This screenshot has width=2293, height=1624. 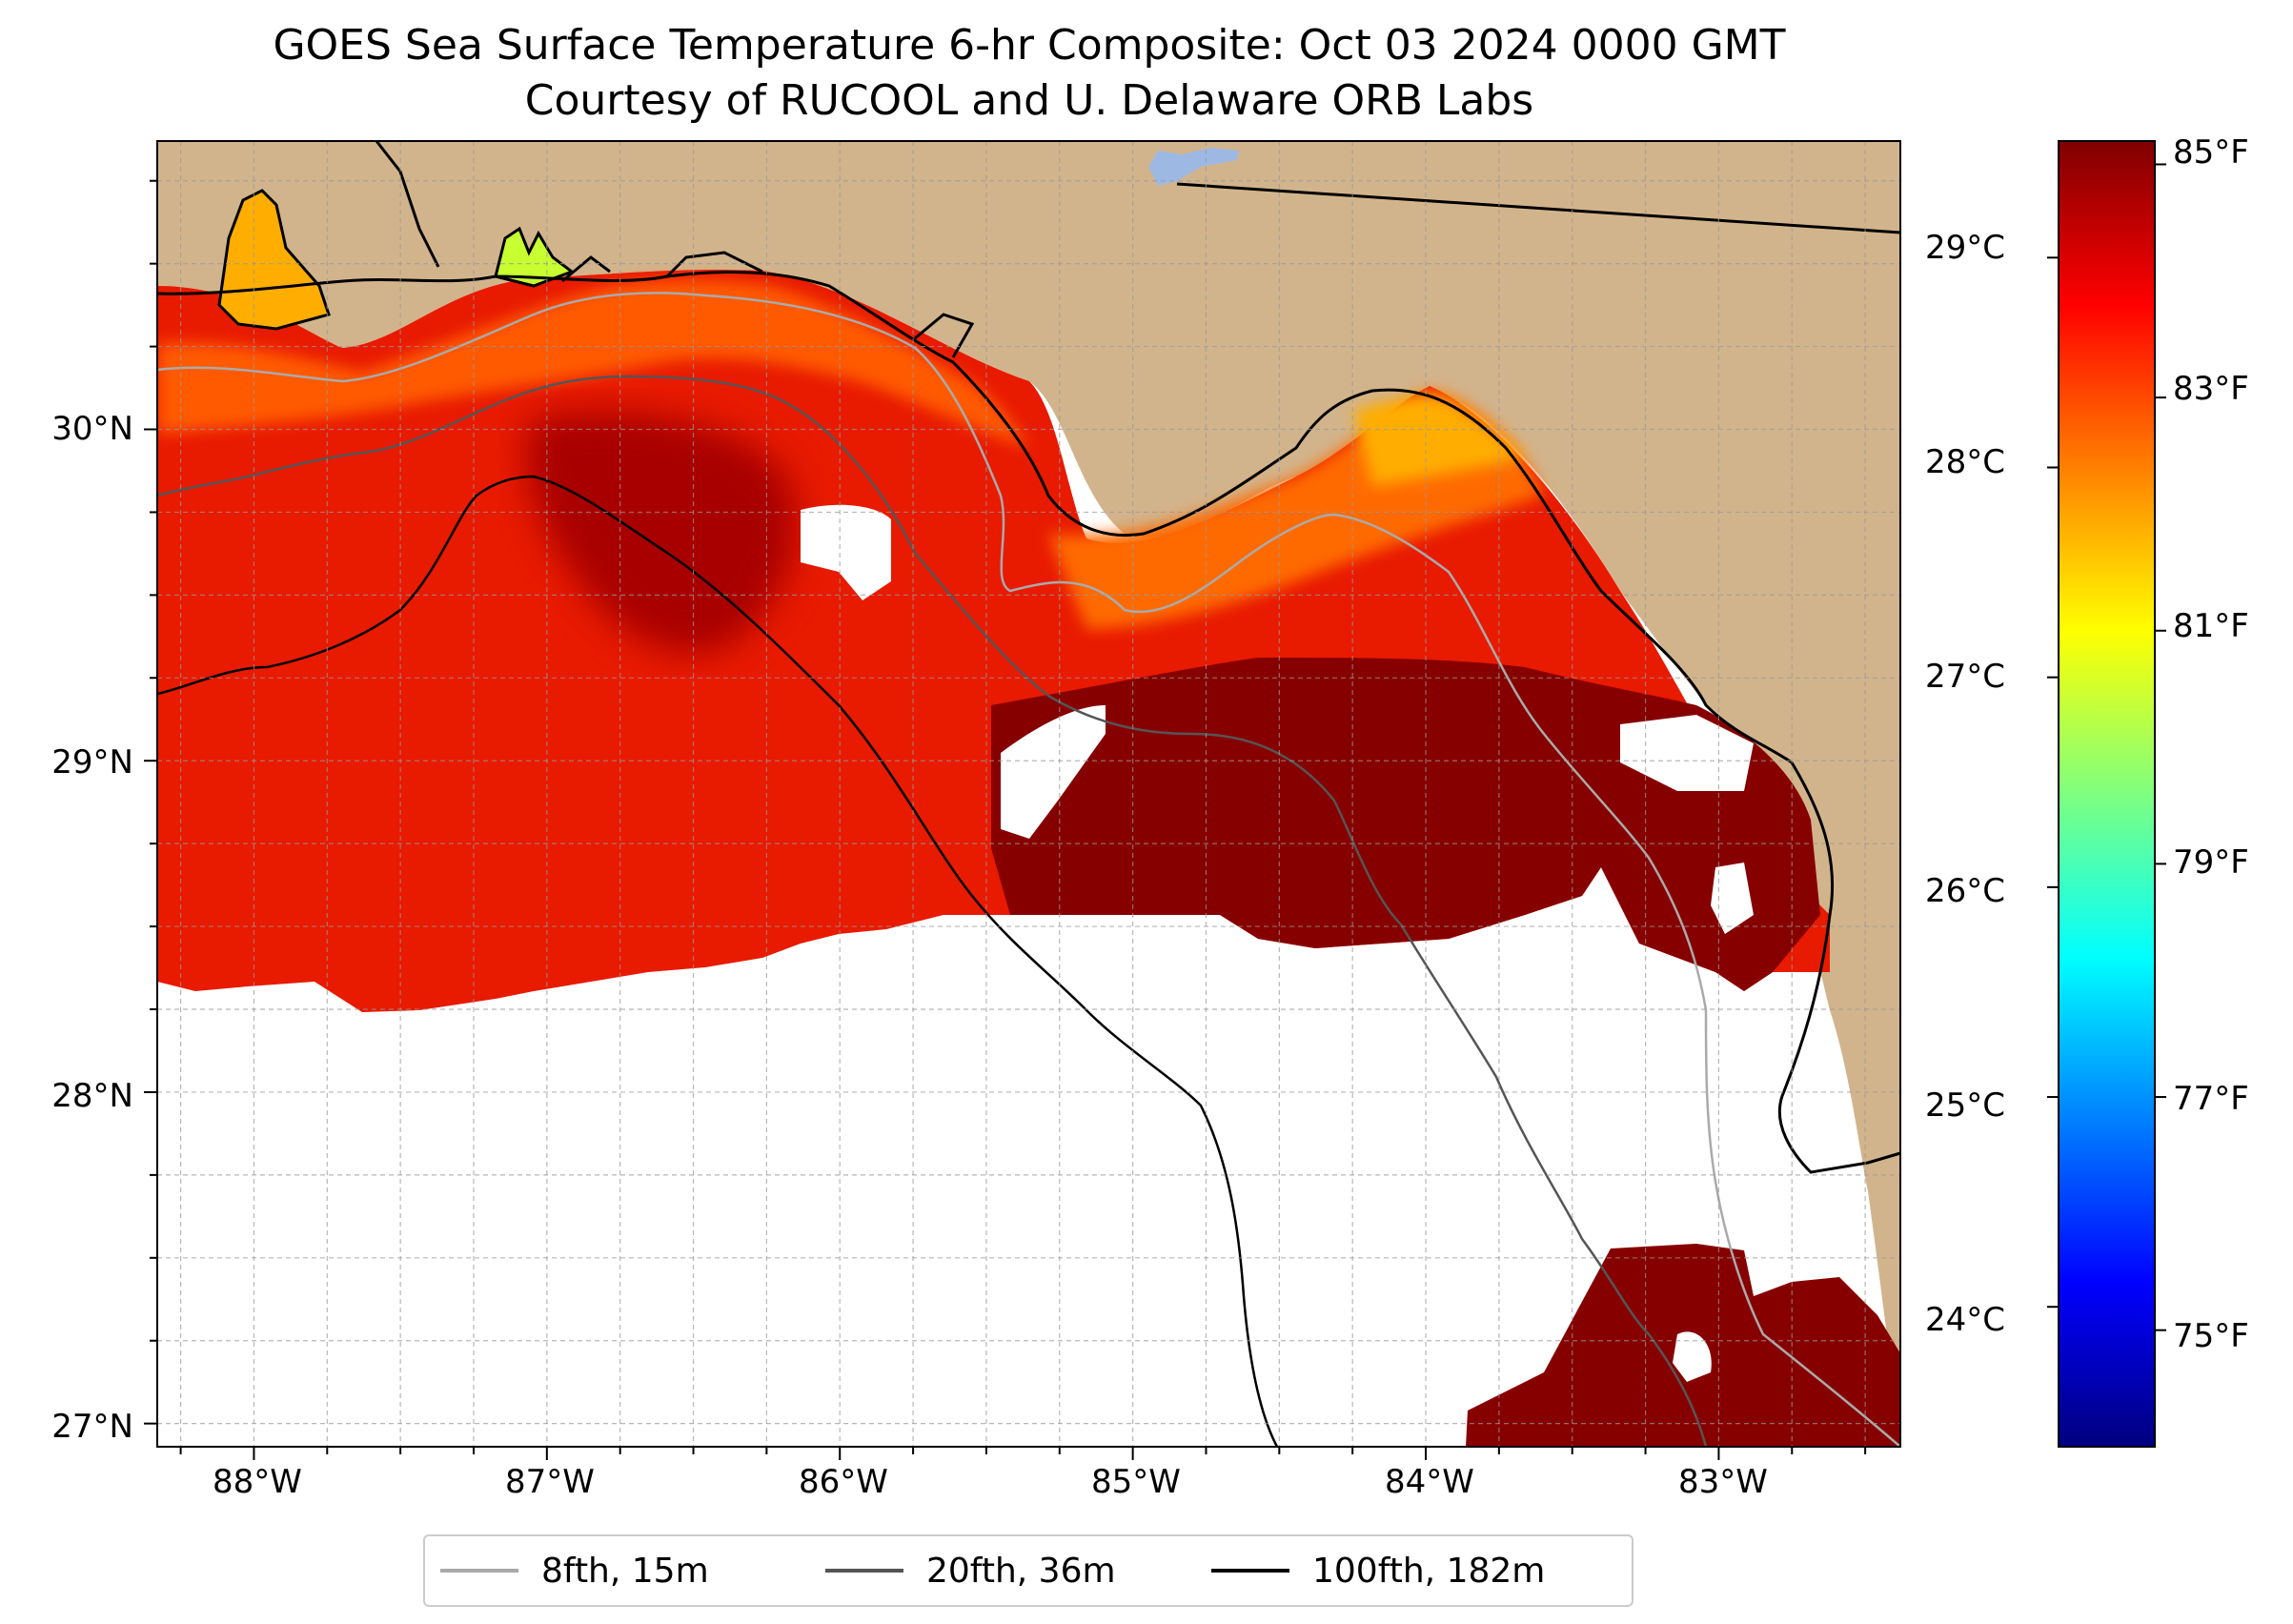 I want to click on sst-bigbend-dark, so click(x=1405, y=824).